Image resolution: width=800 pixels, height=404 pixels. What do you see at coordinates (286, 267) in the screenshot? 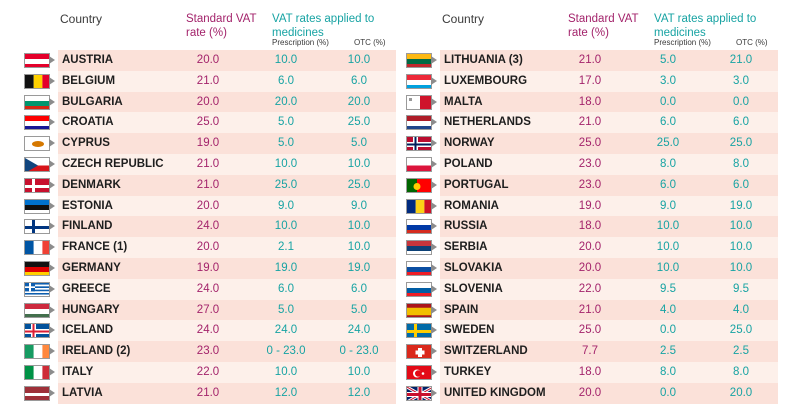
I see `prescription-vat-rate: 19.0` at bounding box center [286, 267].